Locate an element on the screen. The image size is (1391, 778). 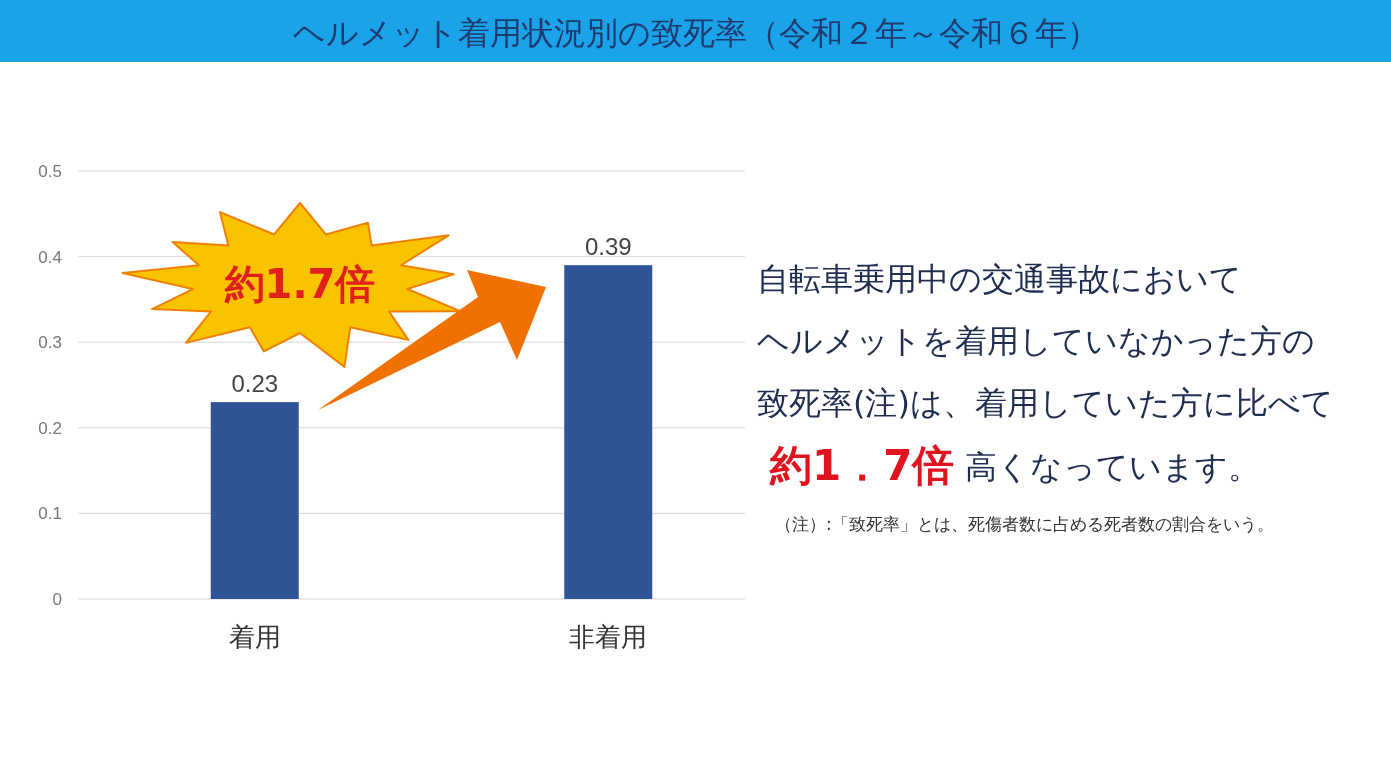
data-label: 0.39 is located at coordinates (608, 247).